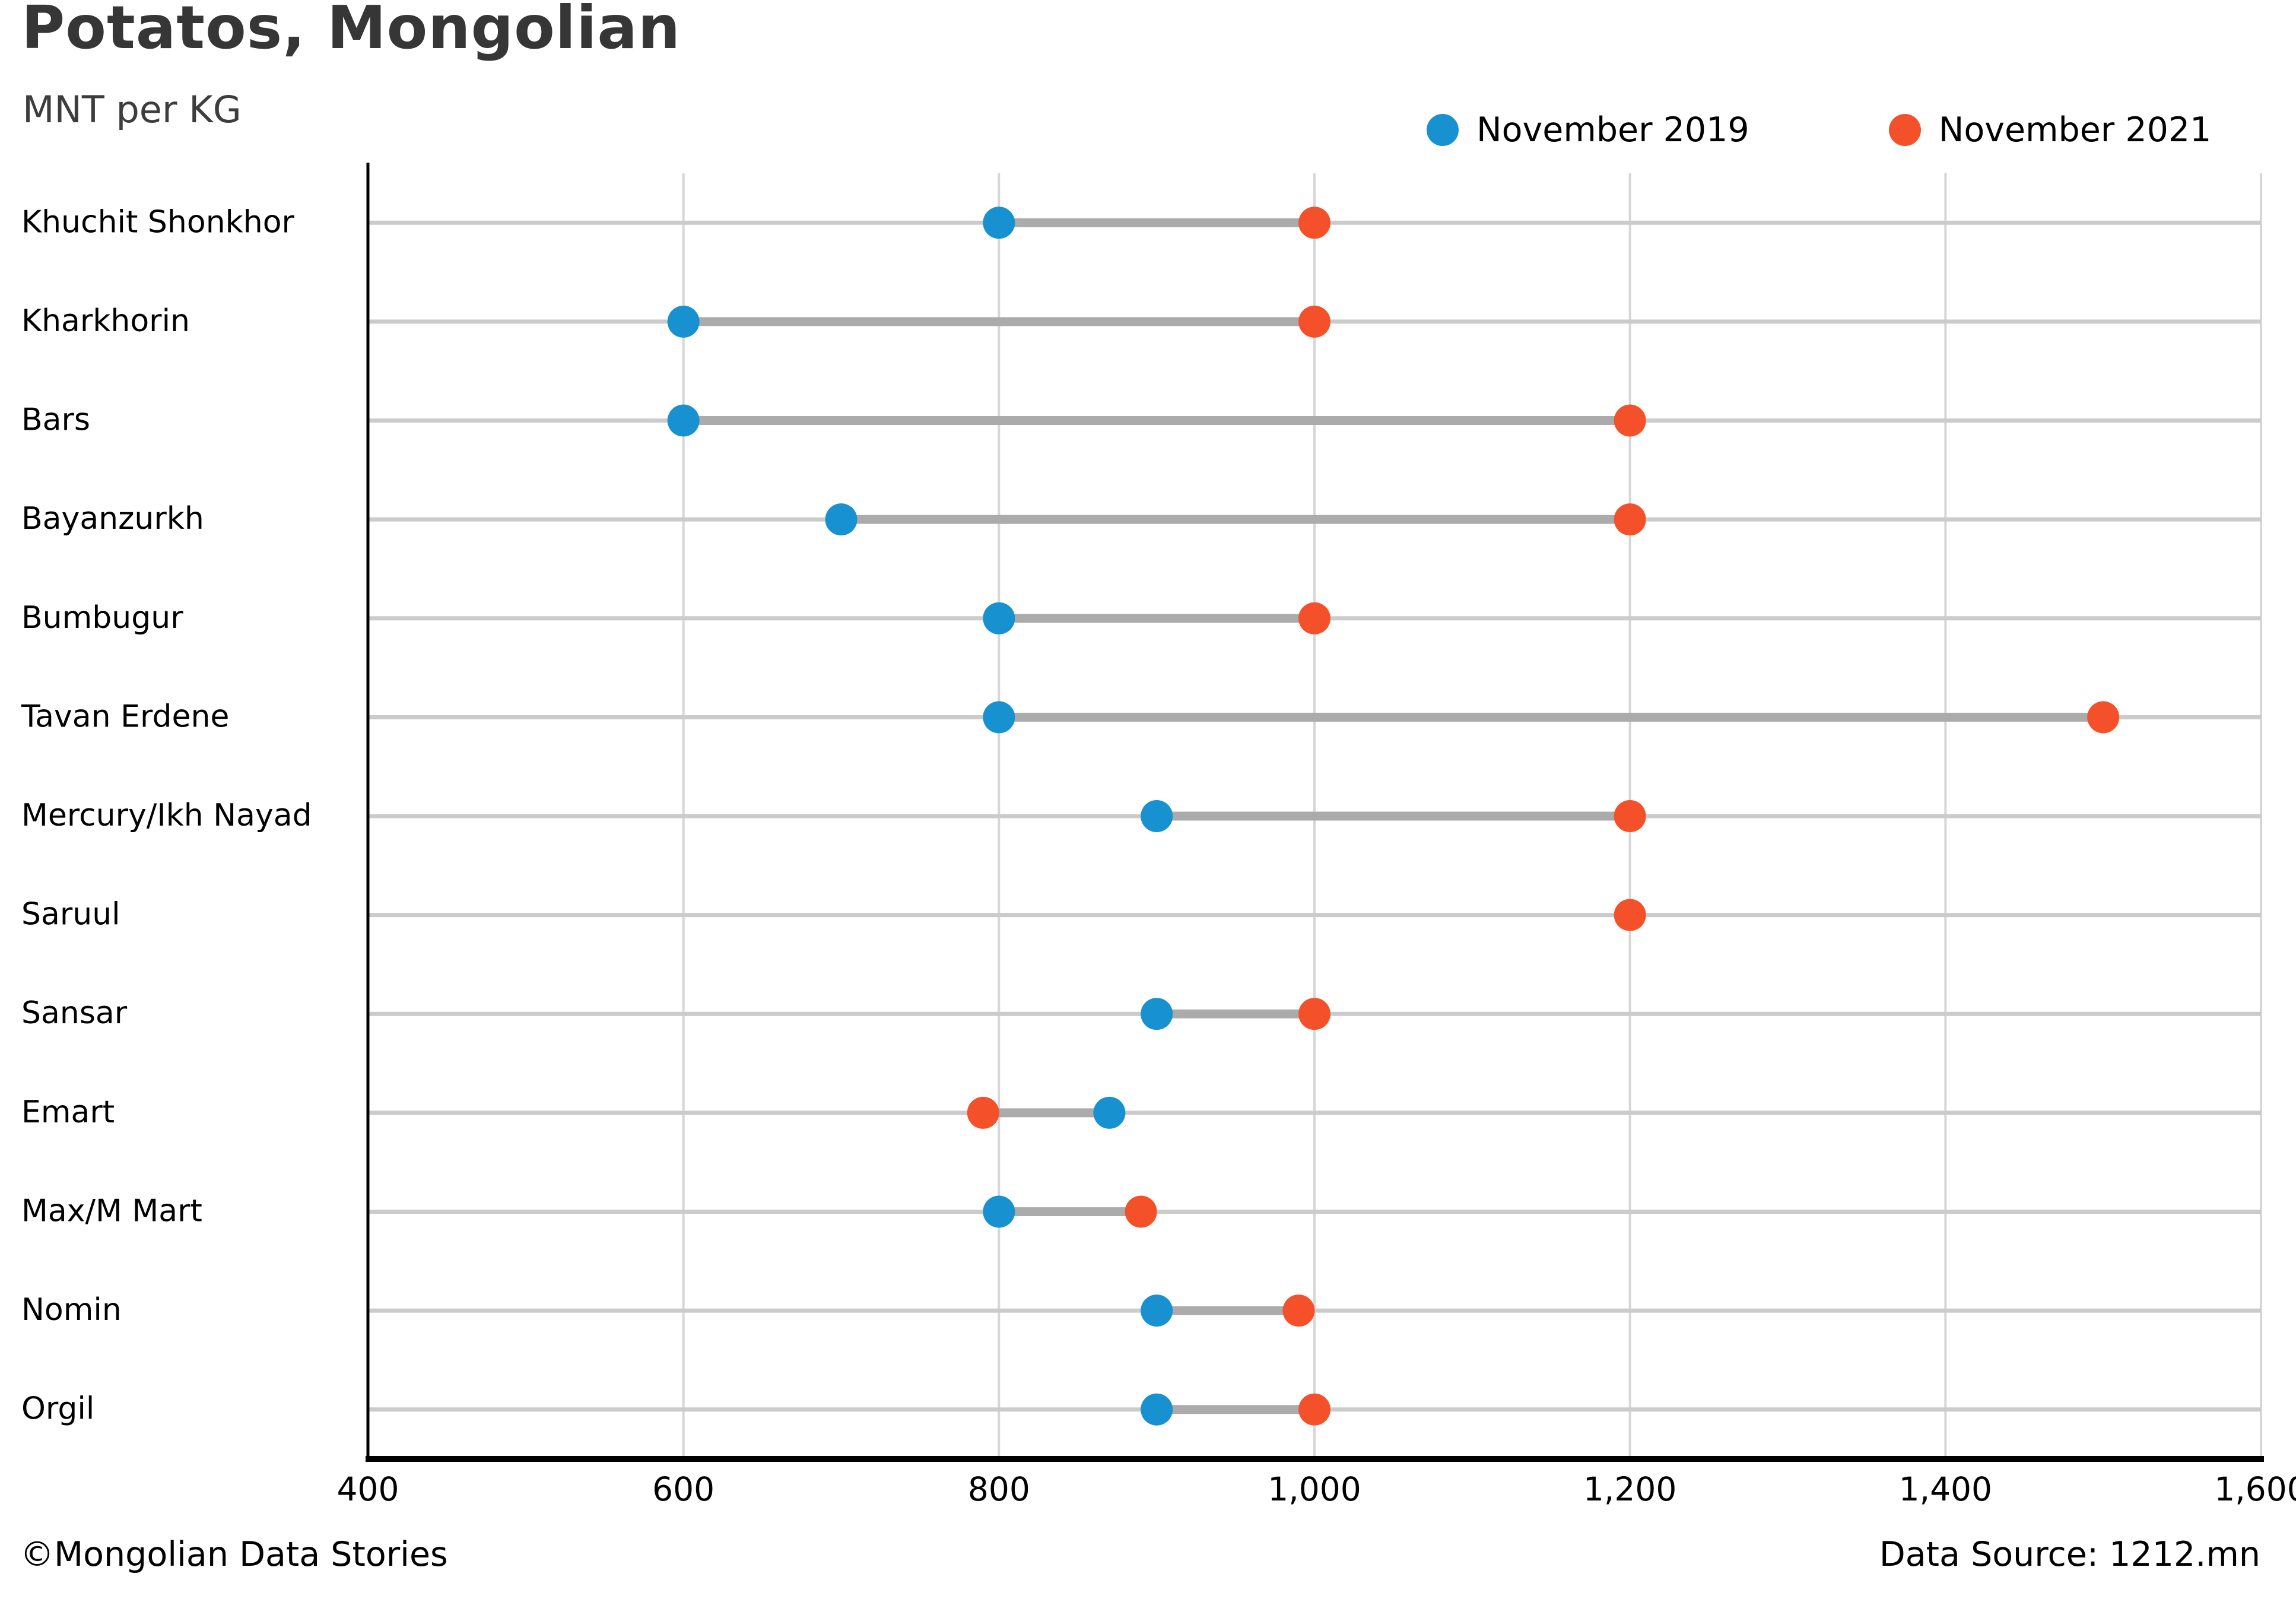 Image resolution: width=2296 pixels, height=1599 pixels. I want to click on legend-item-november-2021: November 2021, so click(2050, 130).